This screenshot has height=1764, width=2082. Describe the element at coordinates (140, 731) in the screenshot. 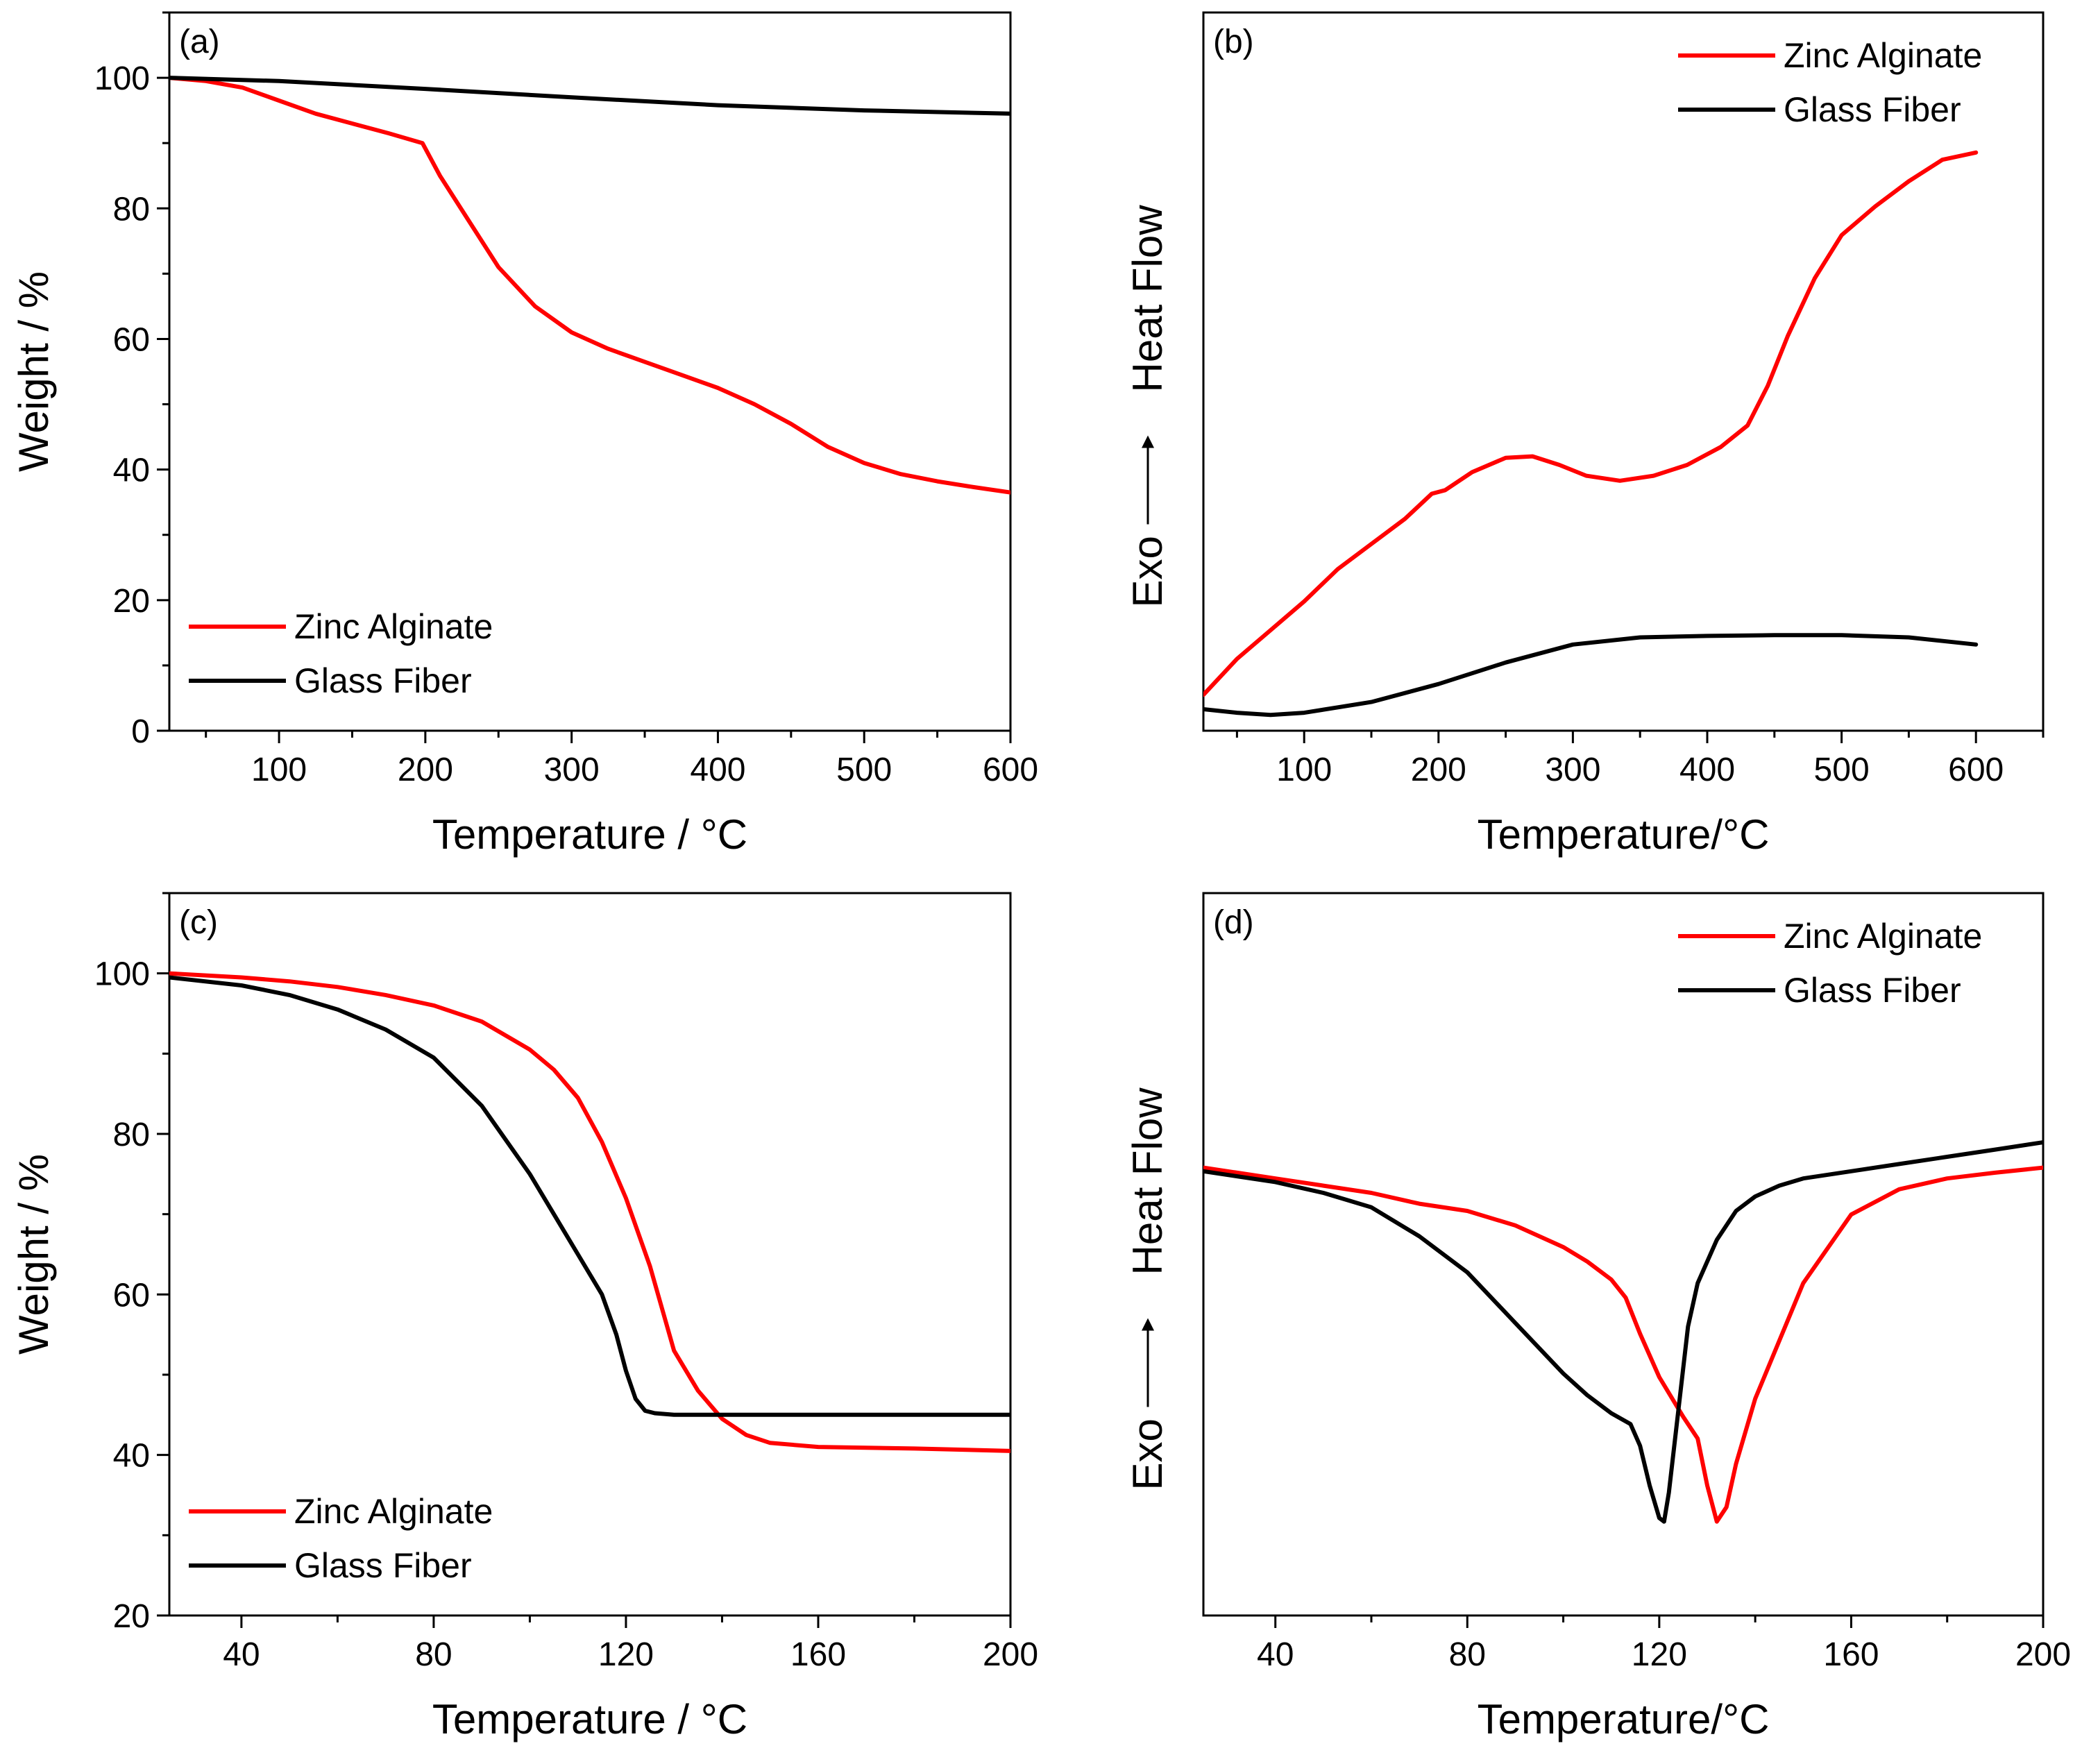

I see `y-tick-label: 0` at that location.